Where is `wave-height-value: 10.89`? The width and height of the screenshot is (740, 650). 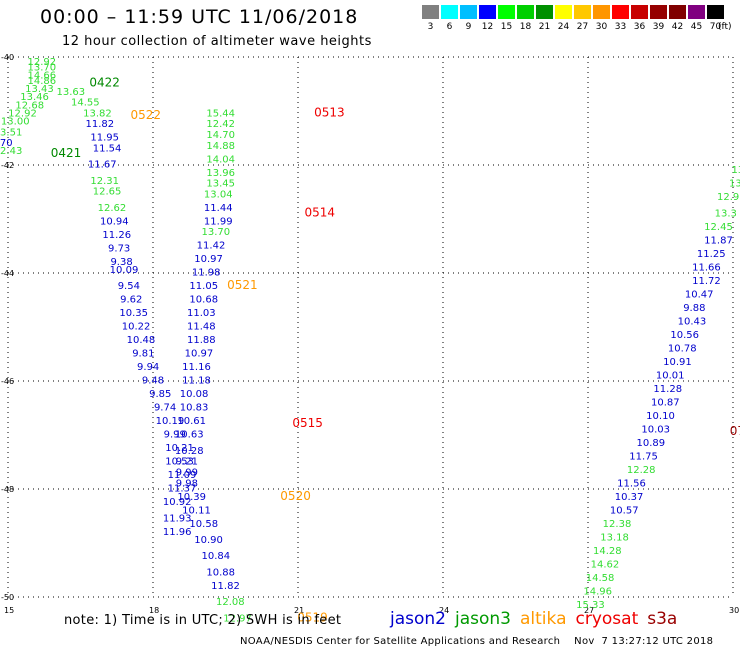
wave-height-value: 10.89 is located at coordinates (651, 443).